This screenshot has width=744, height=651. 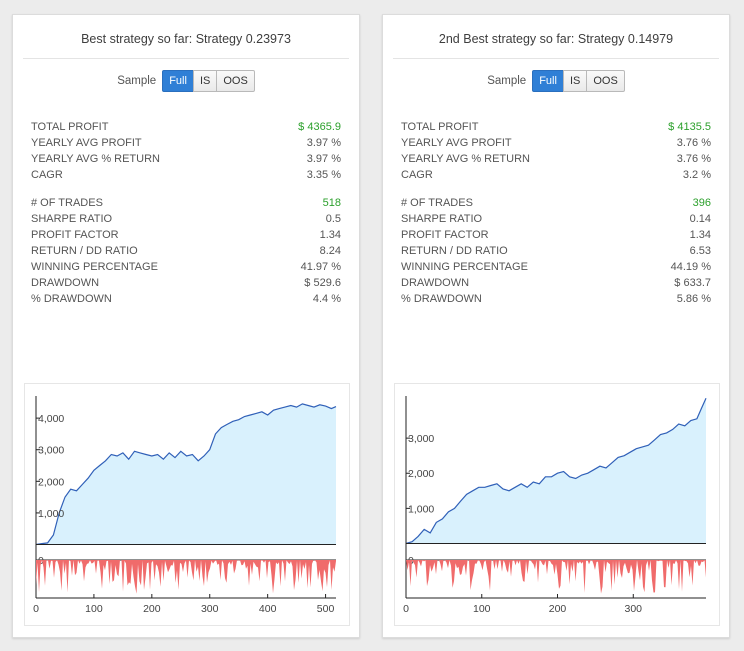 What do you see at coordinates (690, 267) in the screenshot?
I see `stat-value: 44.19 %` at bounding box center [690, 267].